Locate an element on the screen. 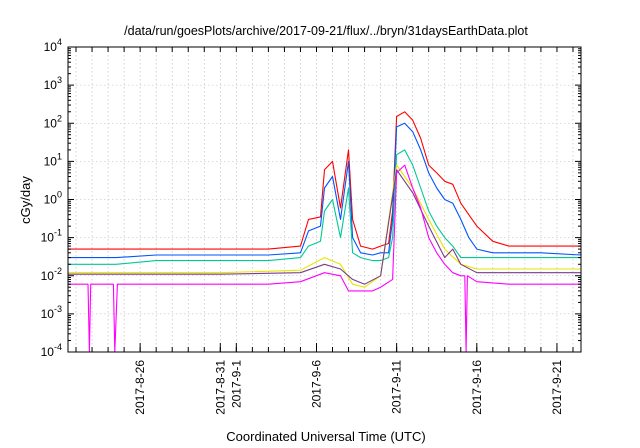  y-tick-label: 10⁻⁴ is located at coordinates (51, 350).